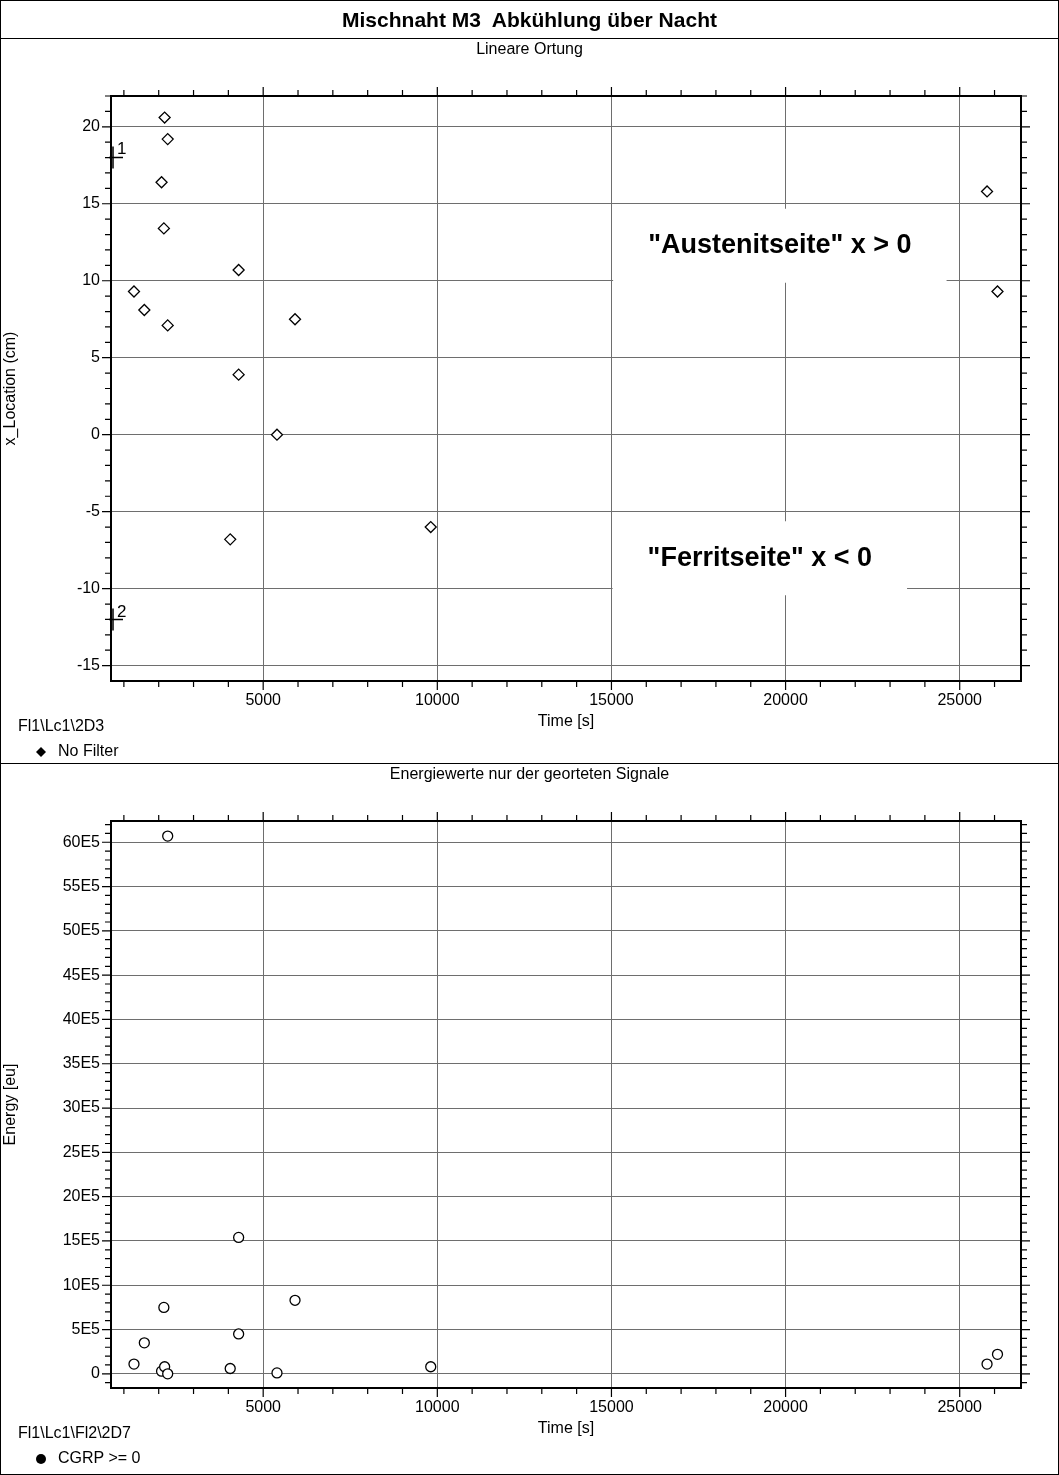 Image resolution: width=1059 pixels, height=1475 pixels. What do you see at coordinates (10, 1104) in the screenshot?
I see `y-axis-title: Energy [eu]` at bounding box center [10, 1104].